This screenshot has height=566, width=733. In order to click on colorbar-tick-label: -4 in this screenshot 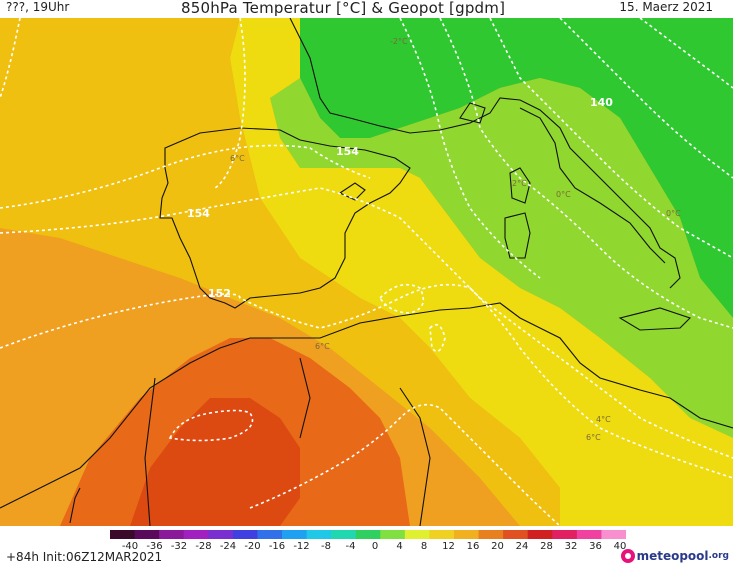, I will do `click(350, 546)`.